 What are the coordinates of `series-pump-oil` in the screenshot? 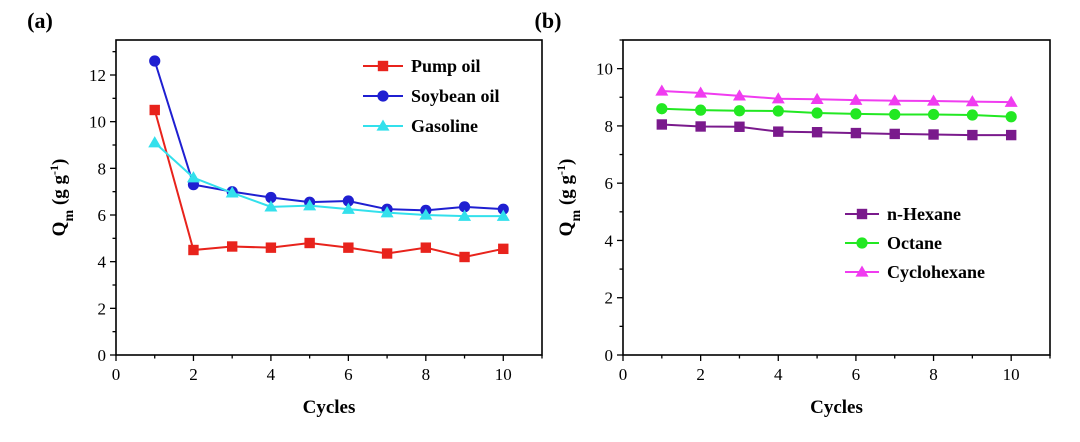 It's located at (329, 183).